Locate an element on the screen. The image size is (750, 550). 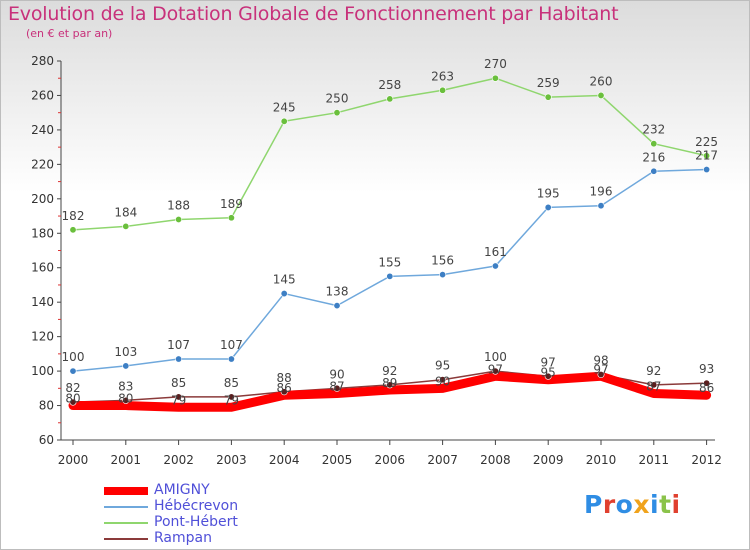
data-label-h-b-crevon: 156 is located at coordinates (442, 261).